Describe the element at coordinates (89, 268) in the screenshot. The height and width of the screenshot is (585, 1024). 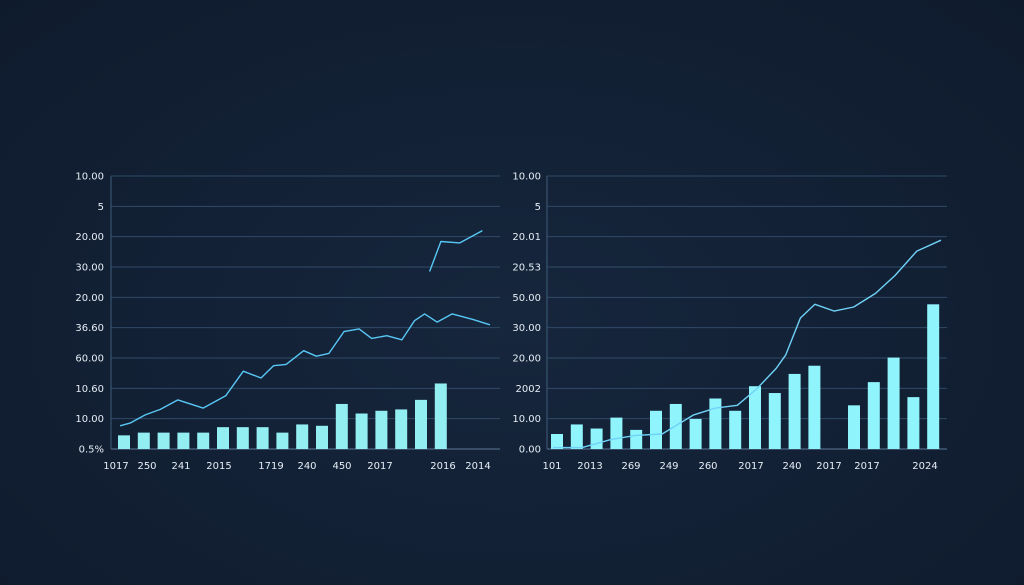
I see `left-y-tick-label: 30.00` at that location.